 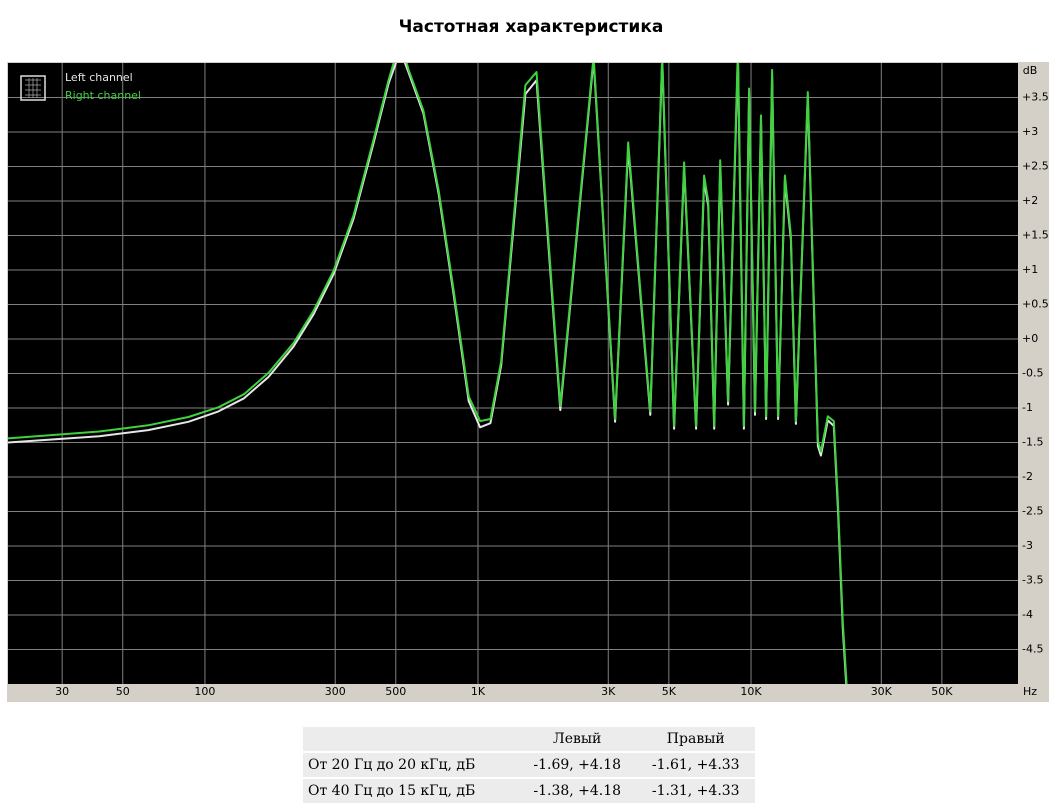 I want to click on legend-label: Right channel, so click(x=103, y=95).